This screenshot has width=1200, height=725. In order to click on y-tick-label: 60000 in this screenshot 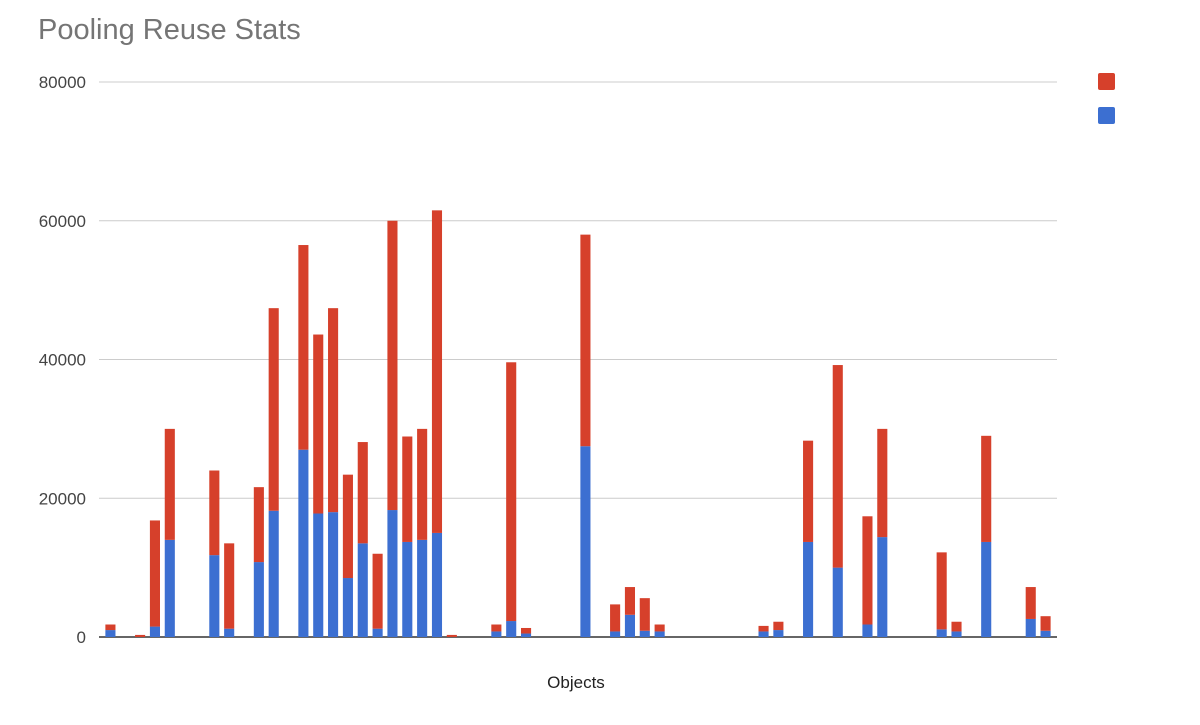, I will do `click(62, 221)`.